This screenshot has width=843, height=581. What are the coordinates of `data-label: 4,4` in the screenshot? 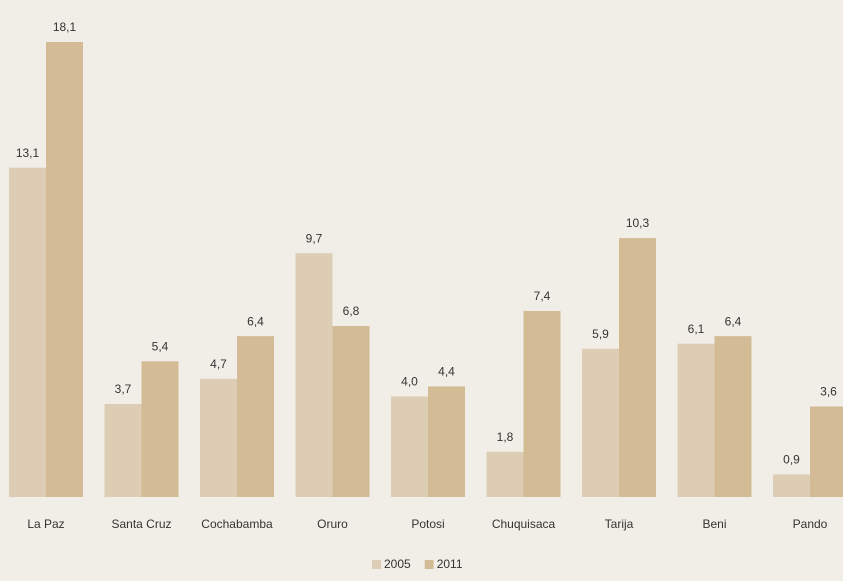 It's located at (446, 372).